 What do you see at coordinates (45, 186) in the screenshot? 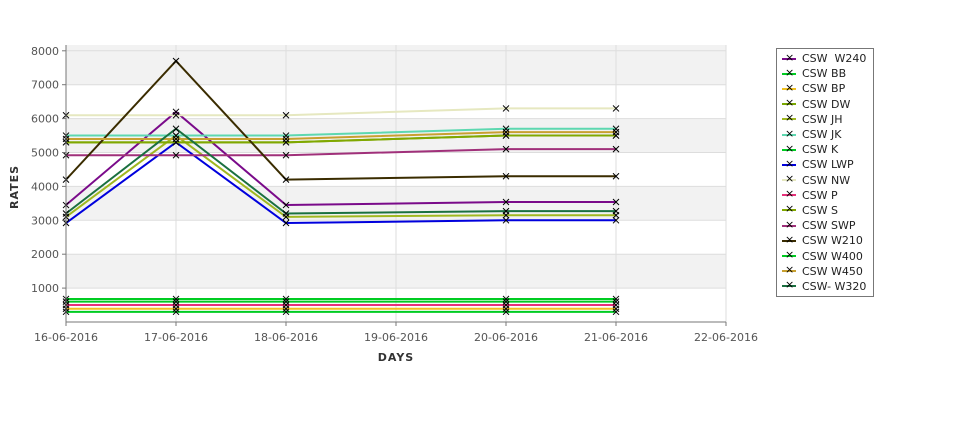
I see `y-tick-label: 4000` at bounding box center [45, 186].